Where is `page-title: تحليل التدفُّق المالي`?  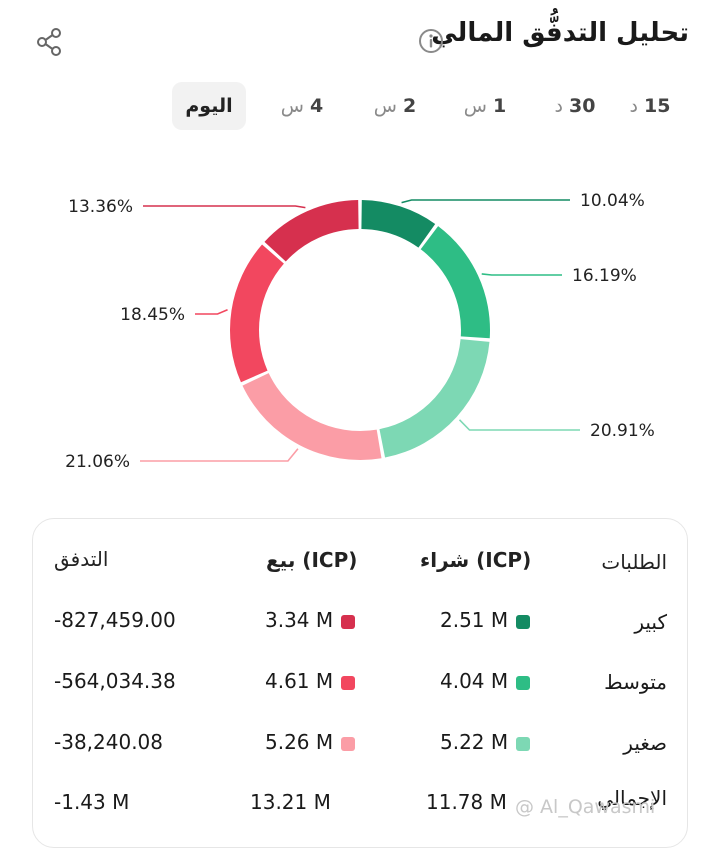
page-title: تحليل التدفُّق المالي is located at coordinates (560, 33).